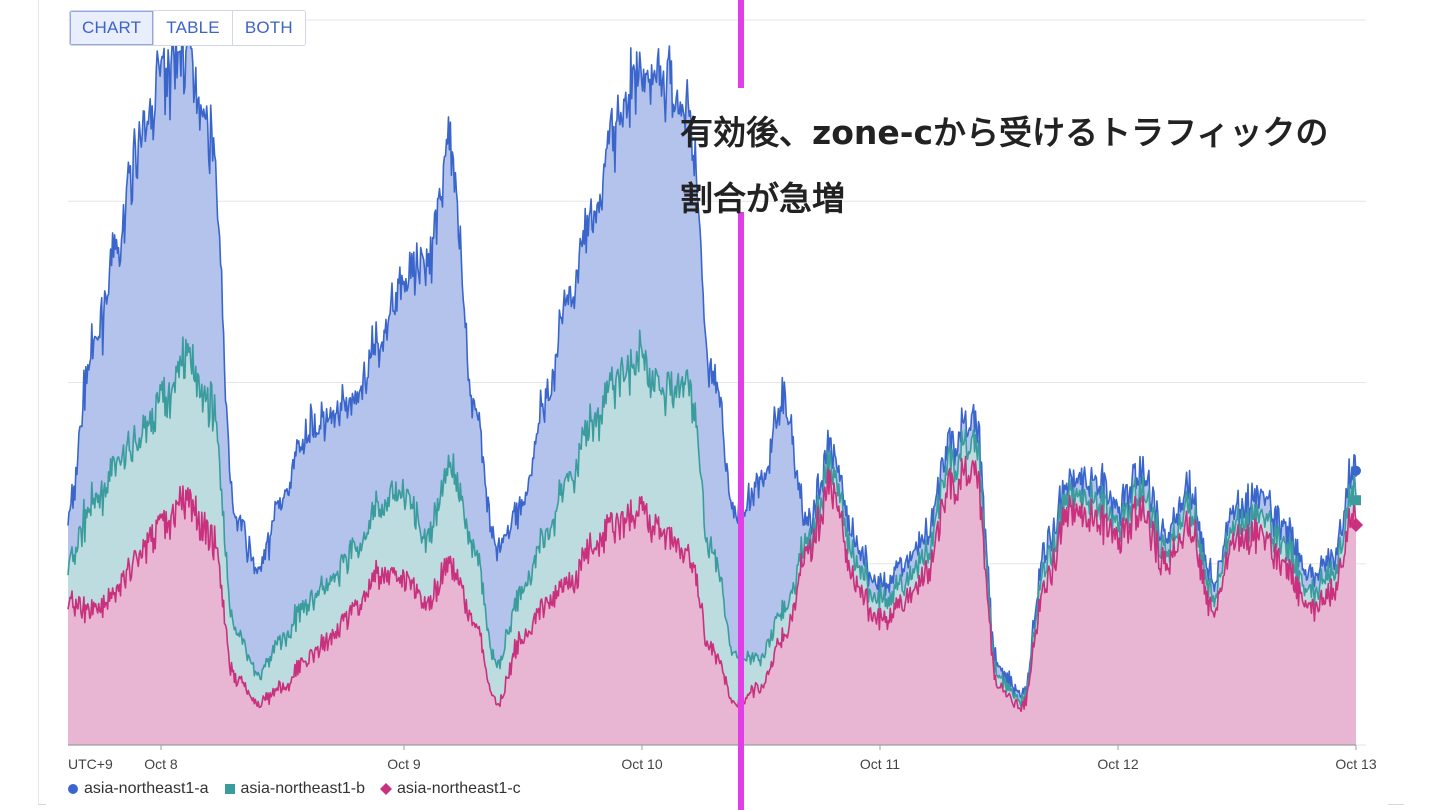  I want to click on legend-label-a: asia-northeast1-a, so click(146, 788).